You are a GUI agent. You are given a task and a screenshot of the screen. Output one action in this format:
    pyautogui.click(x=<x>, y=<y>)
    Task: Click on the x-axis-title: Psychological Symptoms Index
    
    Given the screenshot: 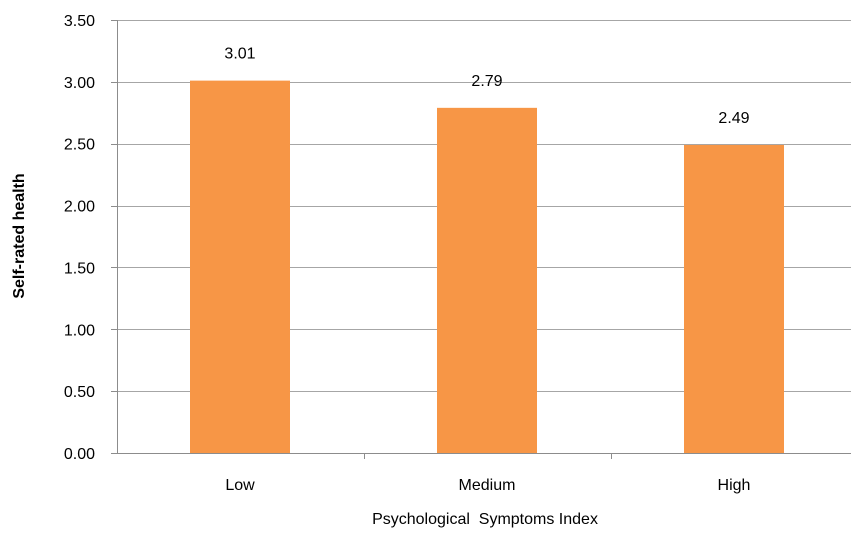 What is the action you would take?
    pyautogui.click(x=485, y=519)
    